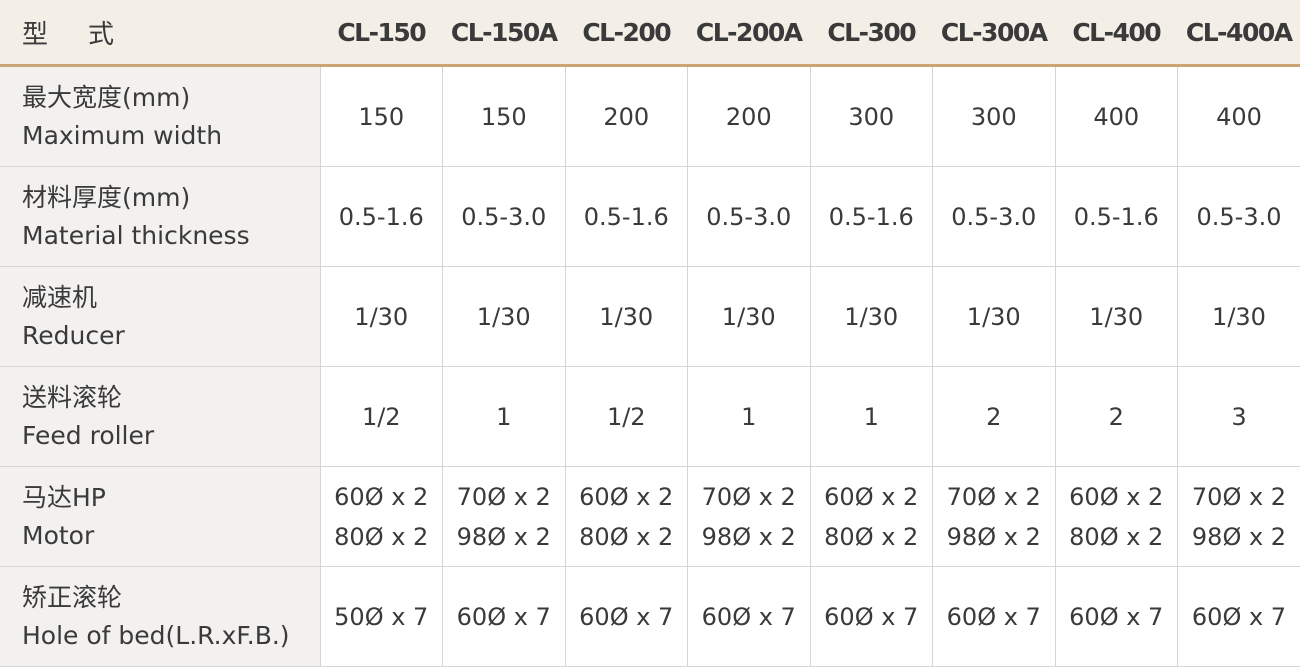 The height and width of the screenshot is (670, 1300). I want to click on model-header: CL-400, so click(1116, 33).